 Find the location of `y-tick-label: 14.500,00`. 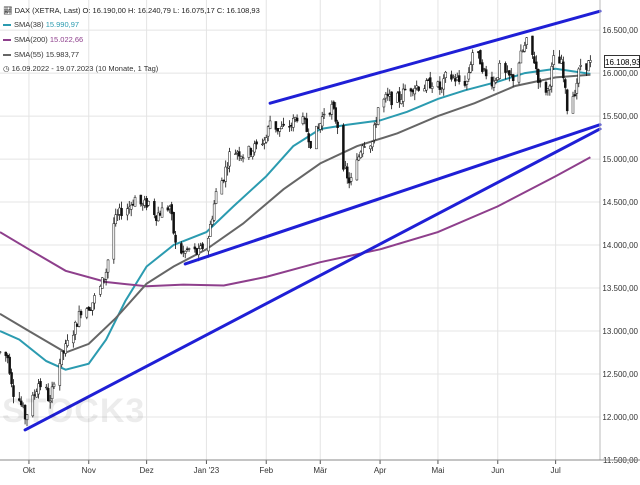

y-tick-label: 14.500,00 is located at coordinates (620, 202).